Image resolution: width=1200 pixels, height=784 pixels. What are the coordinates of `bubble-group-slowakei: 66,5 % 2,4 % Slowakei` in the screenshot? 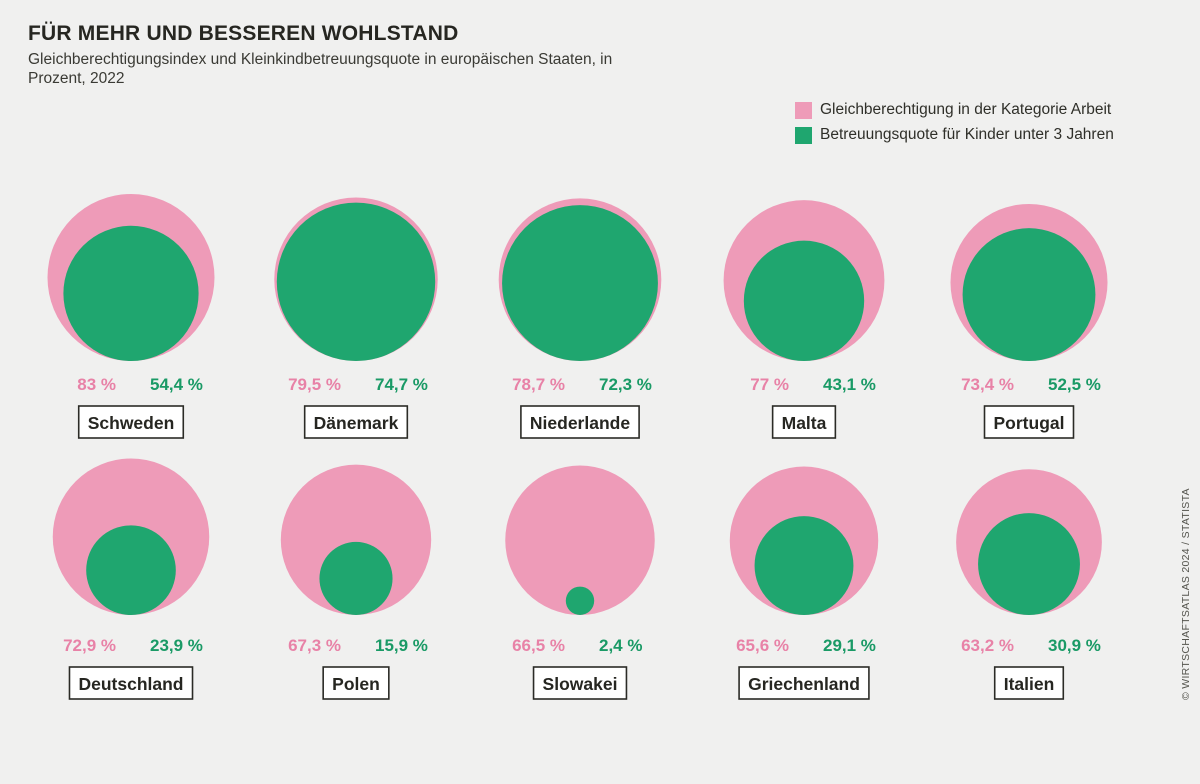 It's located at (580, 582).